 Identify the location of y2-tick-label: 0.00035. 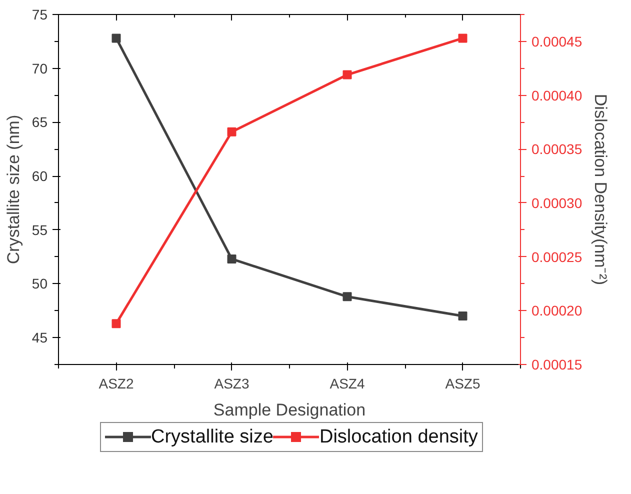
(557, 149).